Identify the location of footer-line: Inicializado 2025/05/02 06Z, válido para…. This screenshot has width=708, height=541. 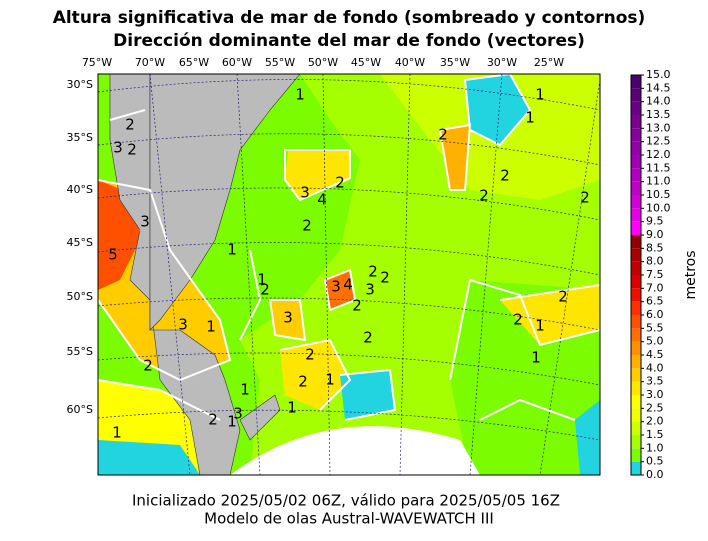
(346, 501).